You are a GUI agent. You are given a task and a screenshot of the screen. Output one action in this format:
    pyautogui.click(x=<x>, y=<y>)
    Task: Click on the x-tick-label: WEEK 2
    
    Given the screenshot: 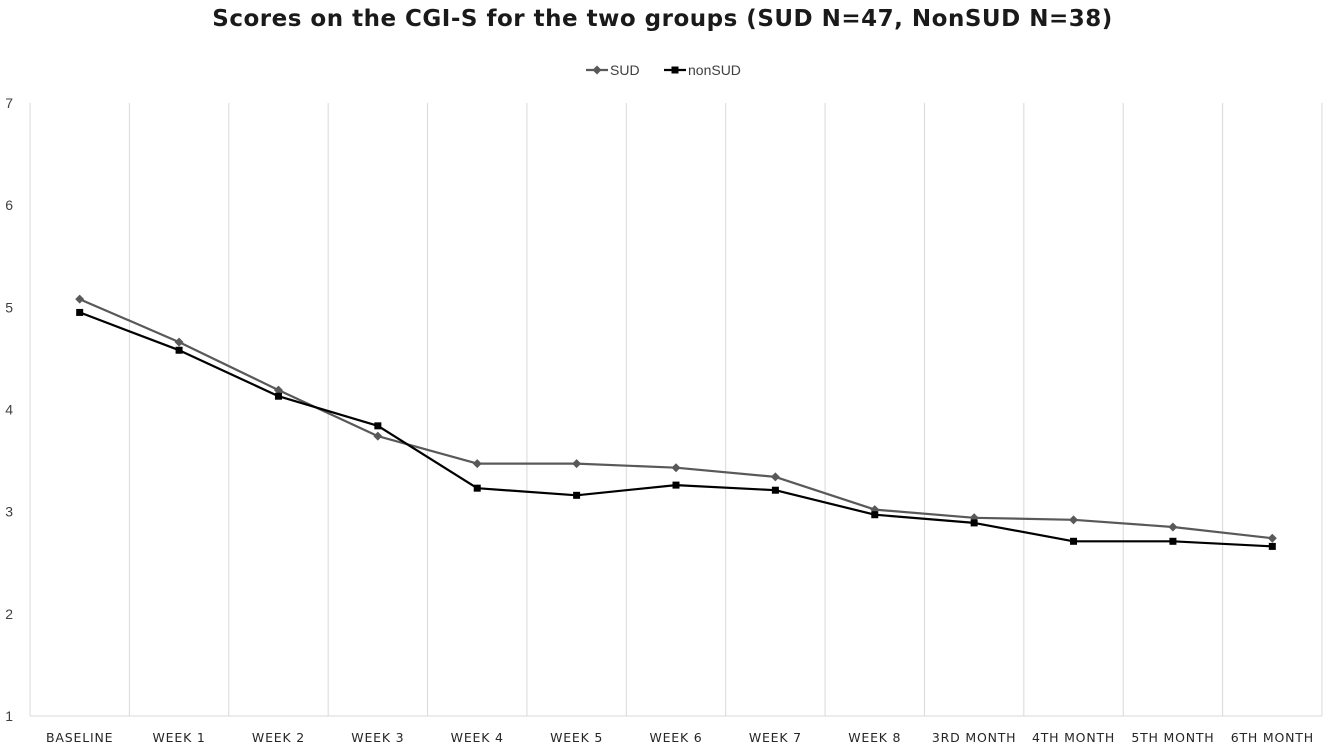 What is the action you would take?
    pyautogui.click(x=278, y=737)
    